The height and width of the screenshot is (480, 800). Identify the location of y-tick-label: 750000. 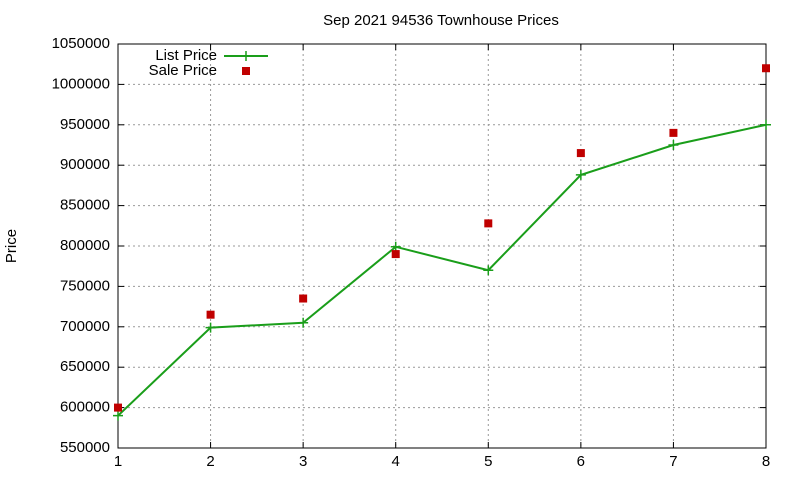
(85, 285).